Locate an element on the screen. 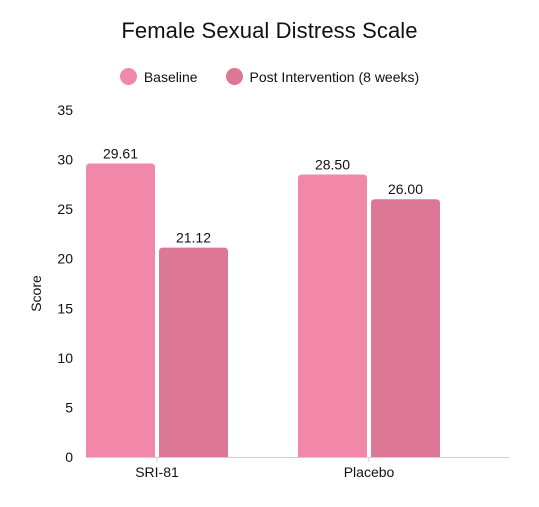  legend-label-baseline: Baseline is located at coordinates (170, 76).